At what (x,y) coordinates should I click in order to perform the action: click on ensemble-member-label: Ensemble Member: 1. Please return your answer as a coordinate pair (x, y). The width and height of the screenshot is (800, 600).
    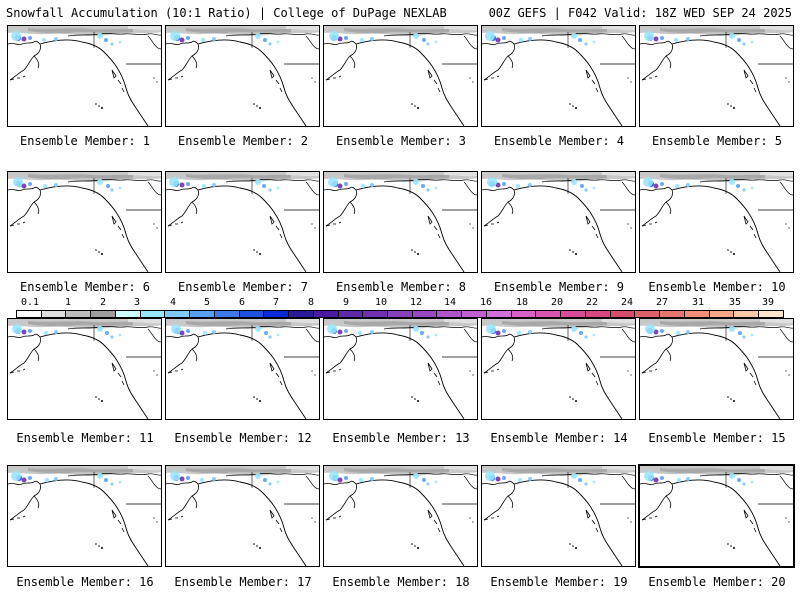
    Looking at the image, I should click on (85, 141).